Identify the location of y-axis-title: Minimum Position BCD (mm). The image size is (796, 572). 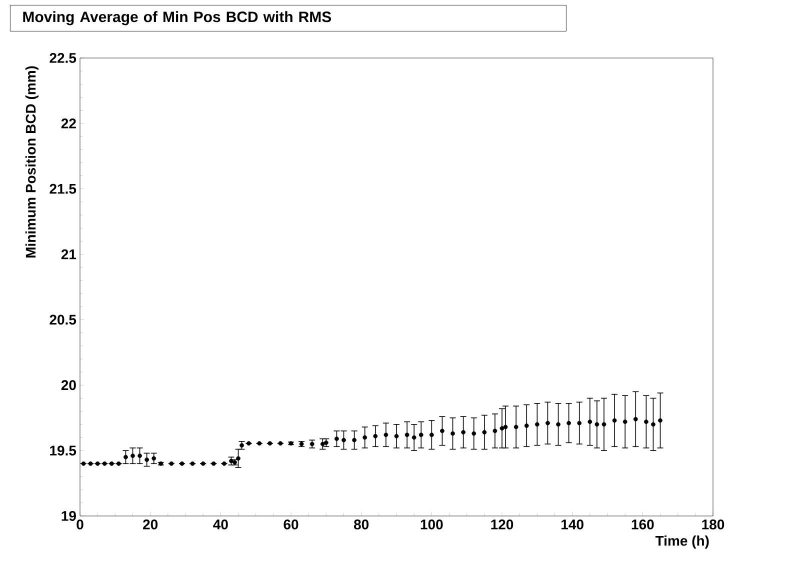
(31, 162).